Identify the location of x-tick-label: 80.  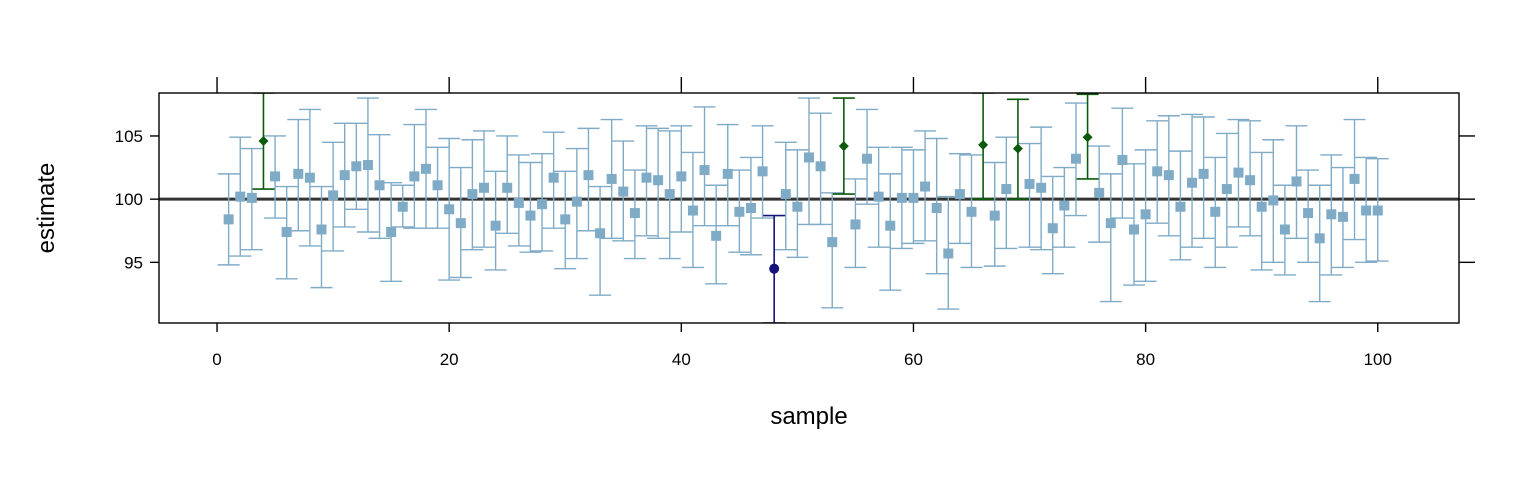
(1145, 359).